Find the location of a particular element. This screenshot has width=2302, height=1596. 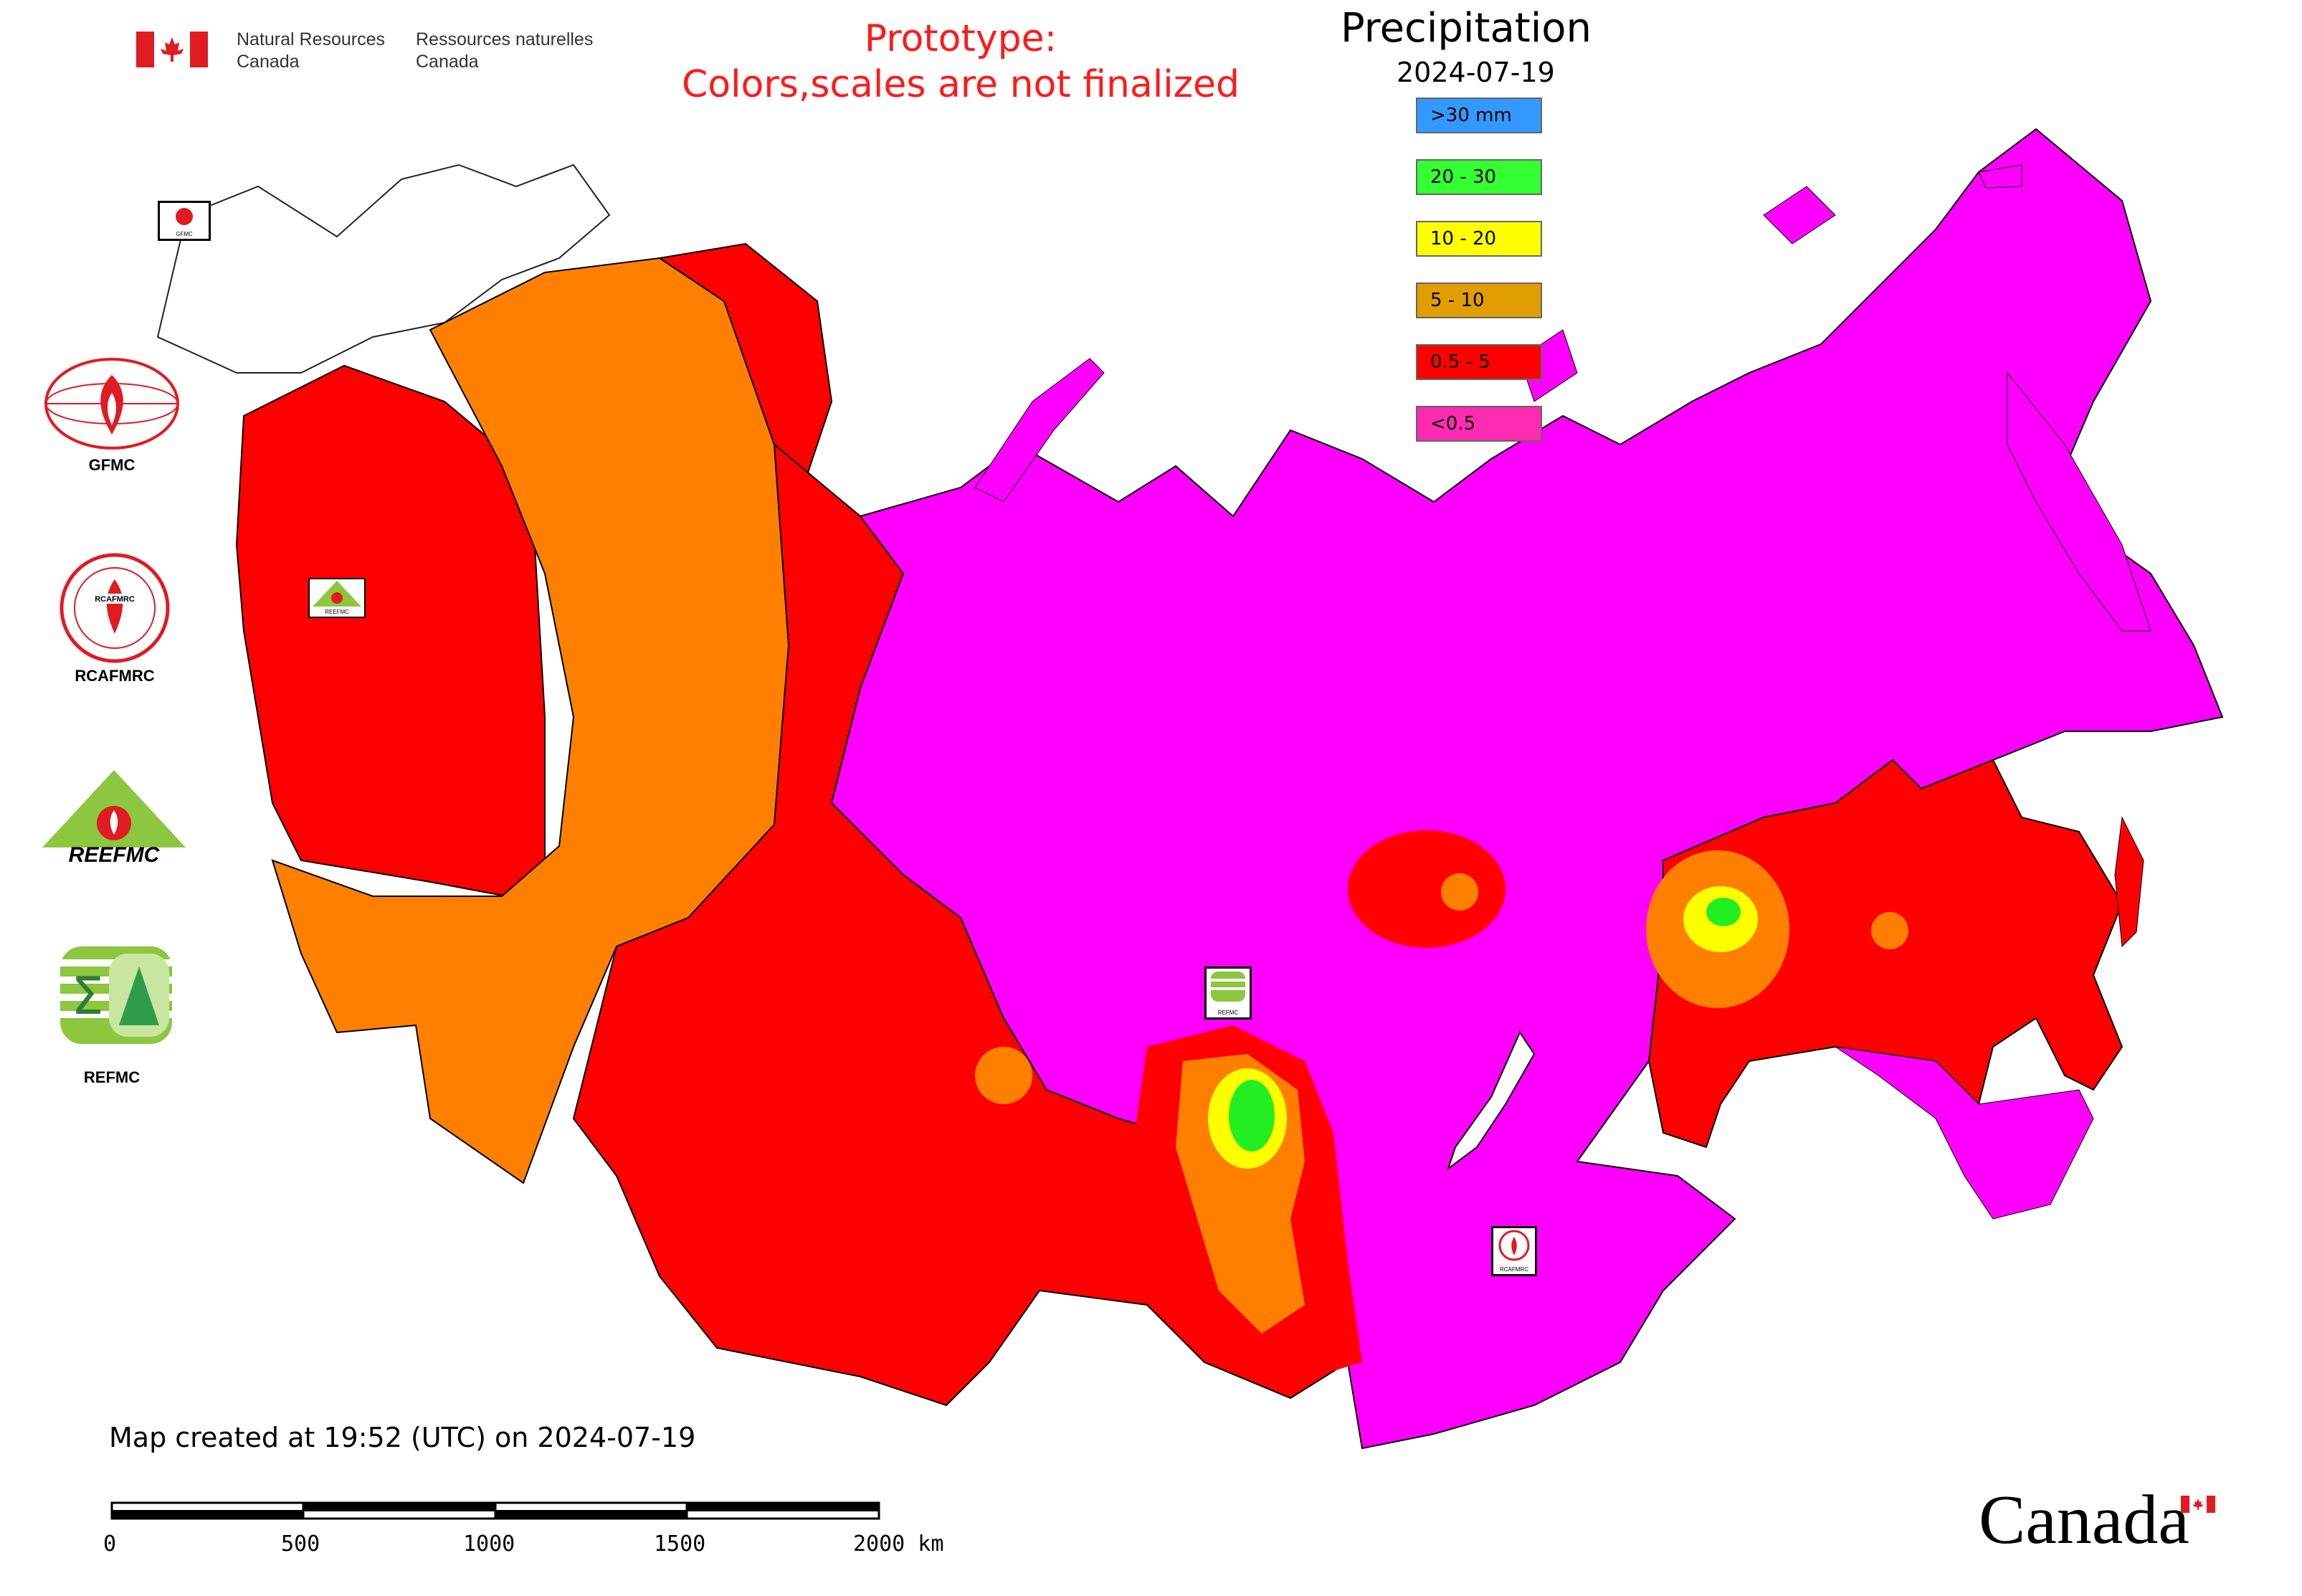

reefmc-logo: REEFMC is located at coordinates (114, 817).